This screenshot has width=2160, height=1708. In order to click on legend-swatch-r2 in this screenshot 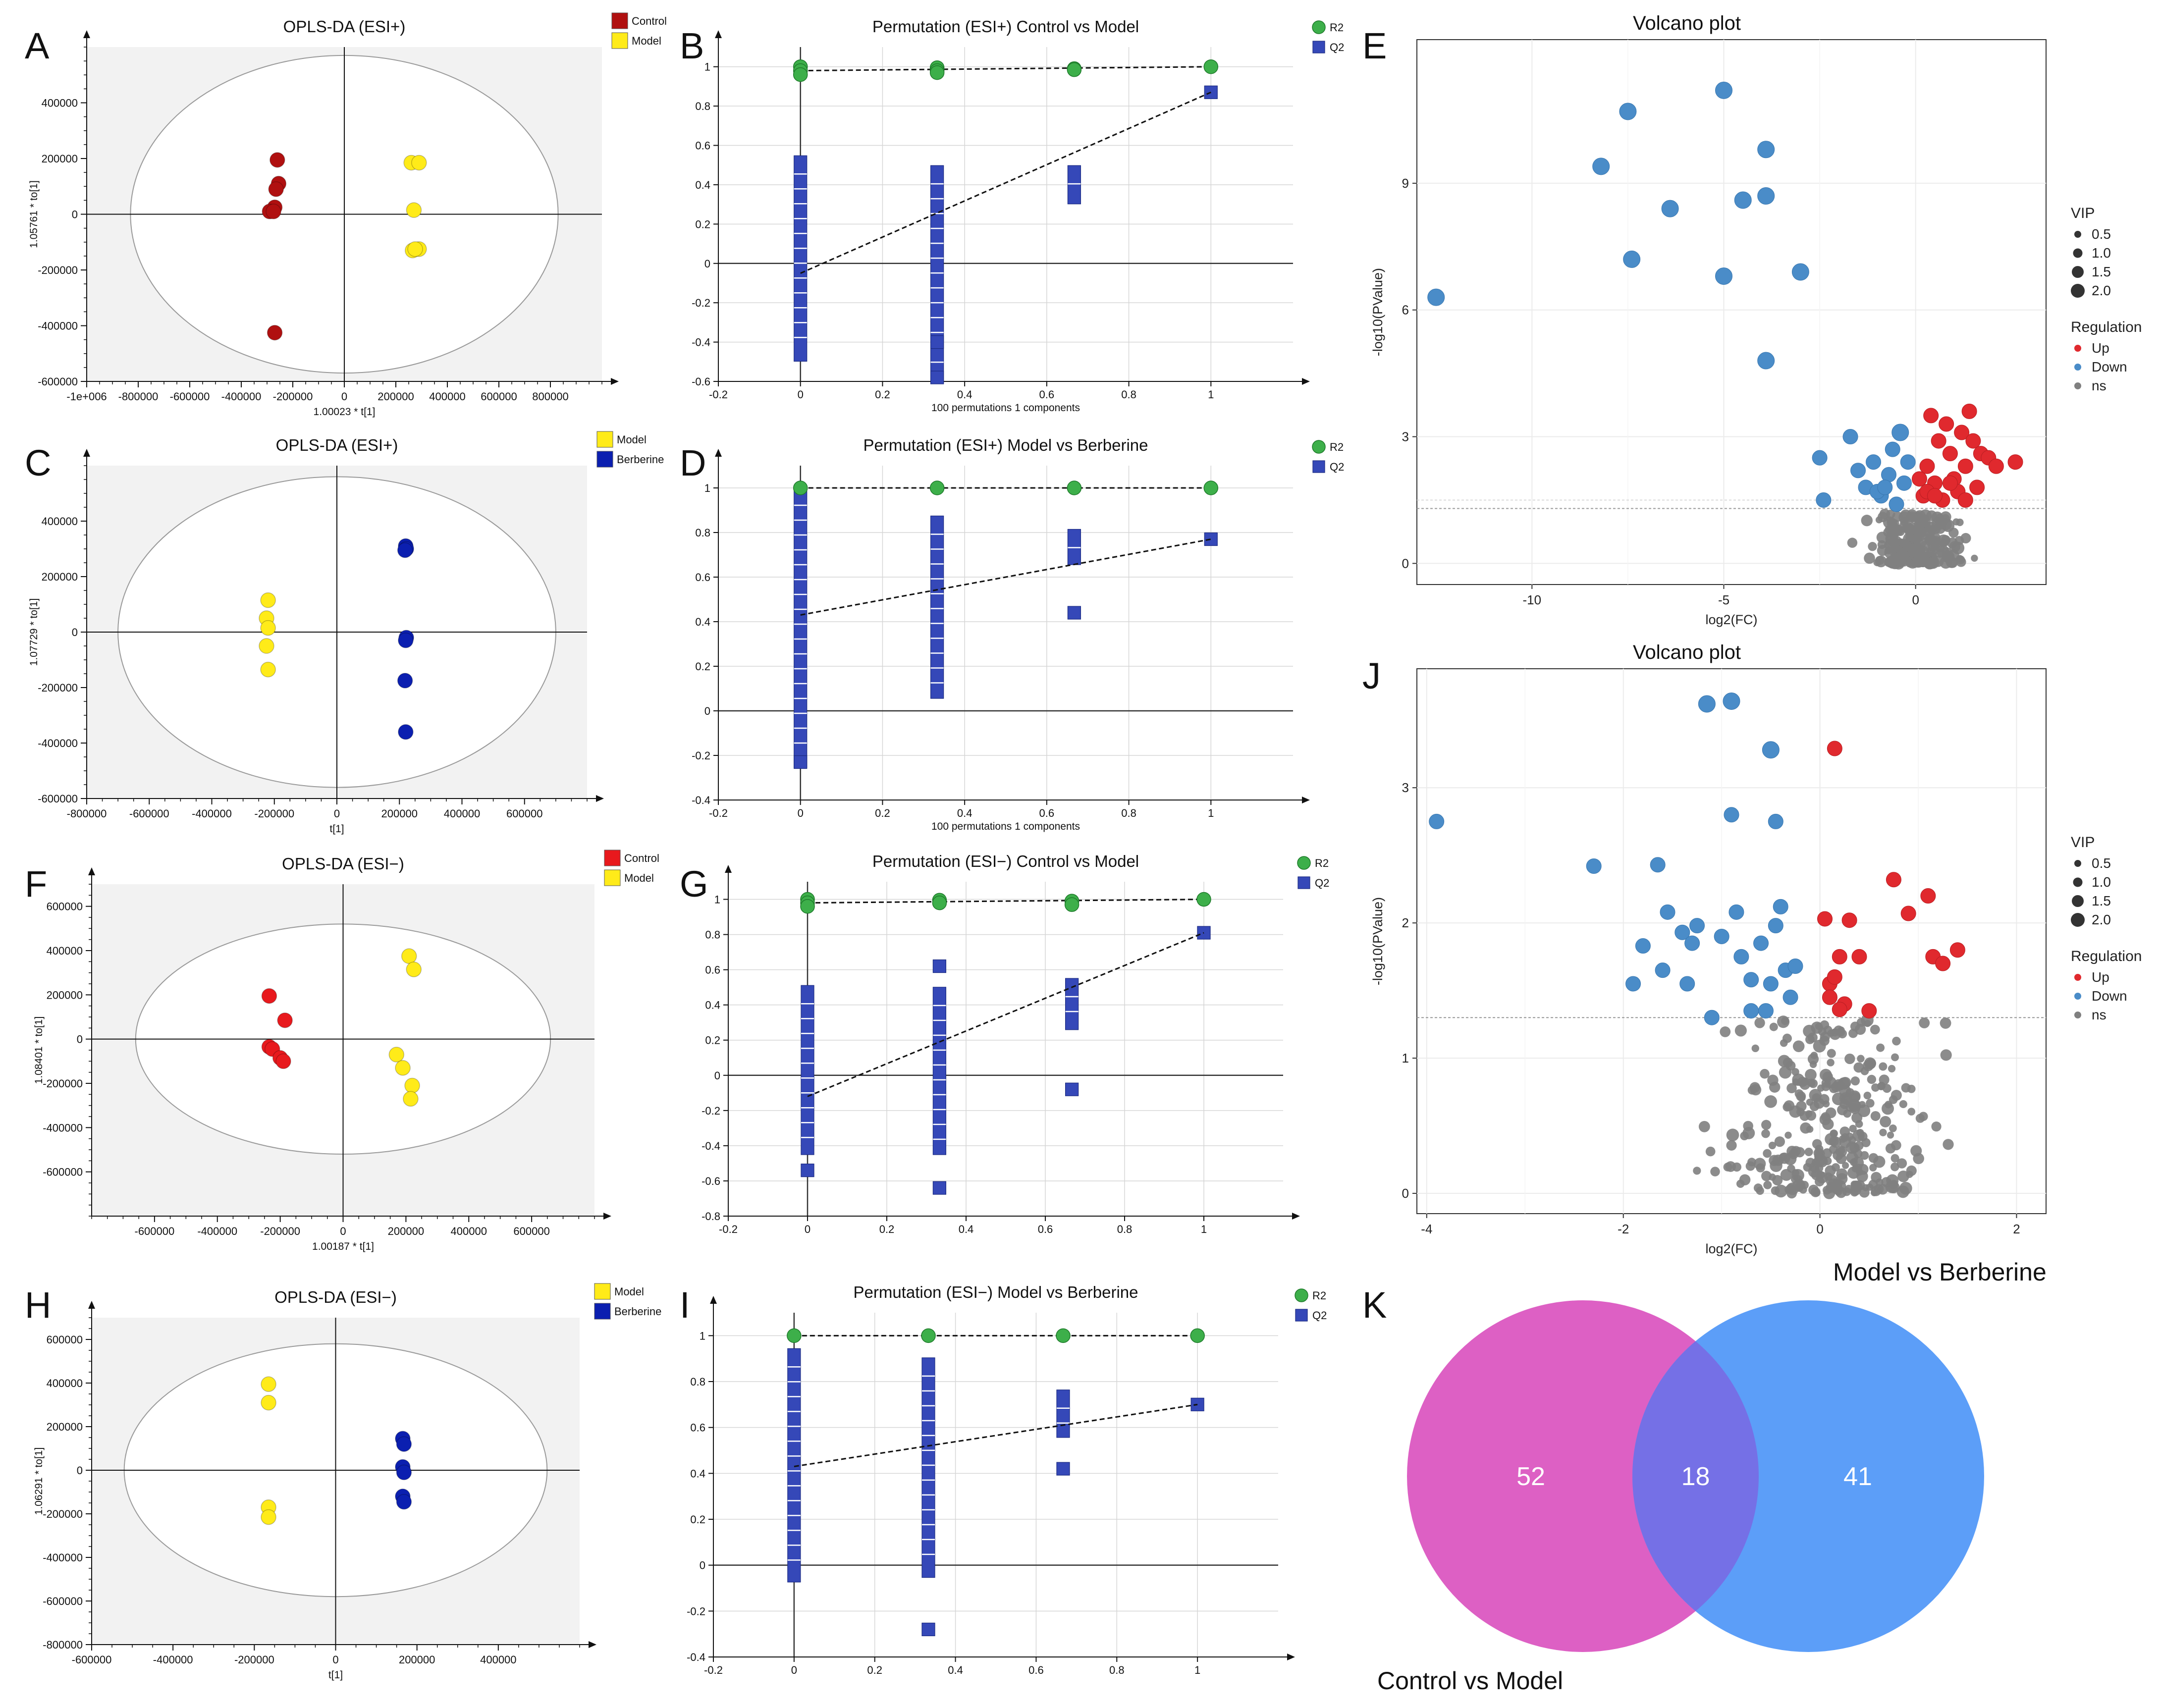, I will do `click(1301, 1295)`.